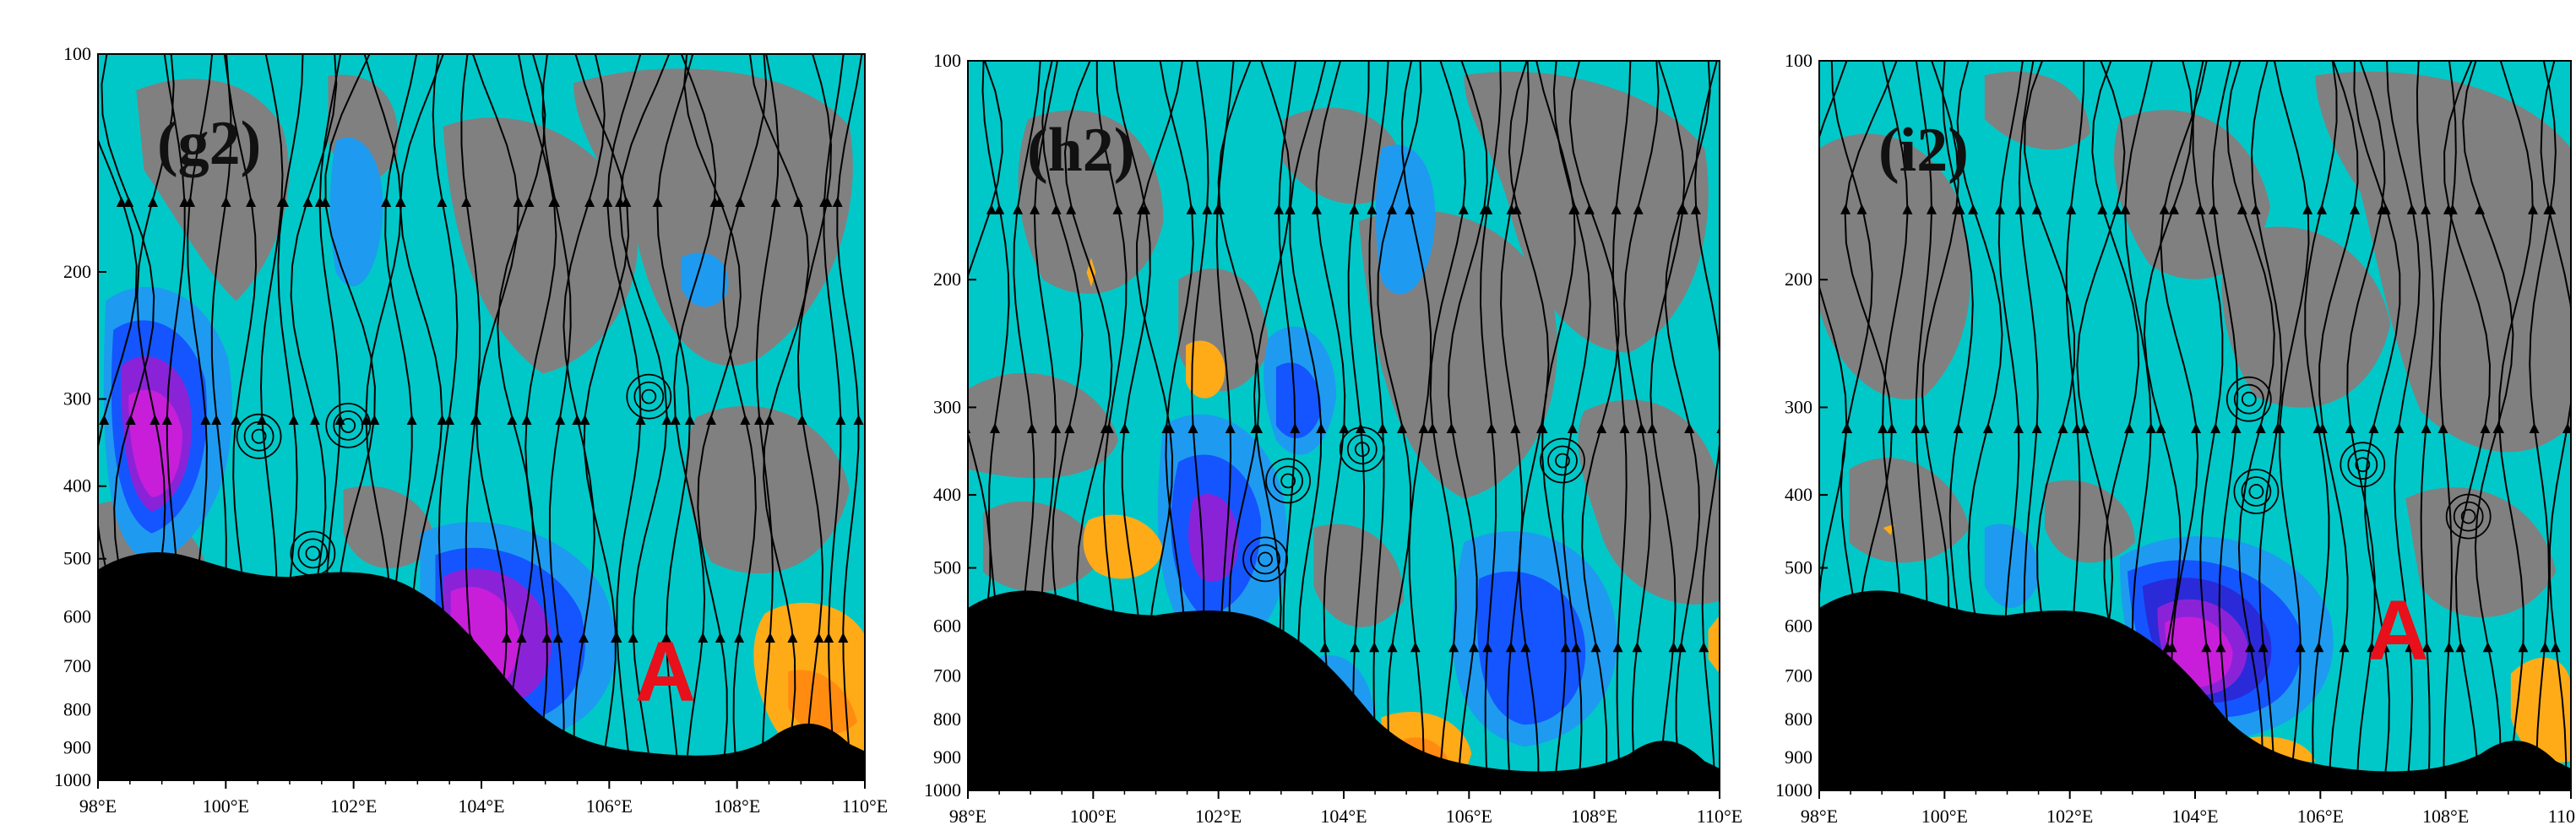 This screenshot has width=2576, height=825. I want to click on shading-orange-region, so click(1123, 546).